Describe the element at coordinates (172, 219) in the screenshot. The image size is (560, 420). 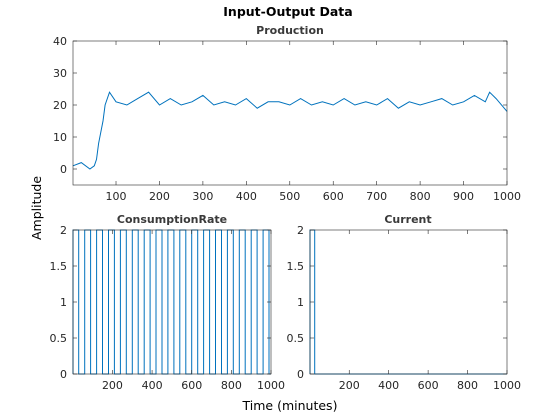
I see `subplot-title-consumption-rate: ConsumptionRate` at that location.